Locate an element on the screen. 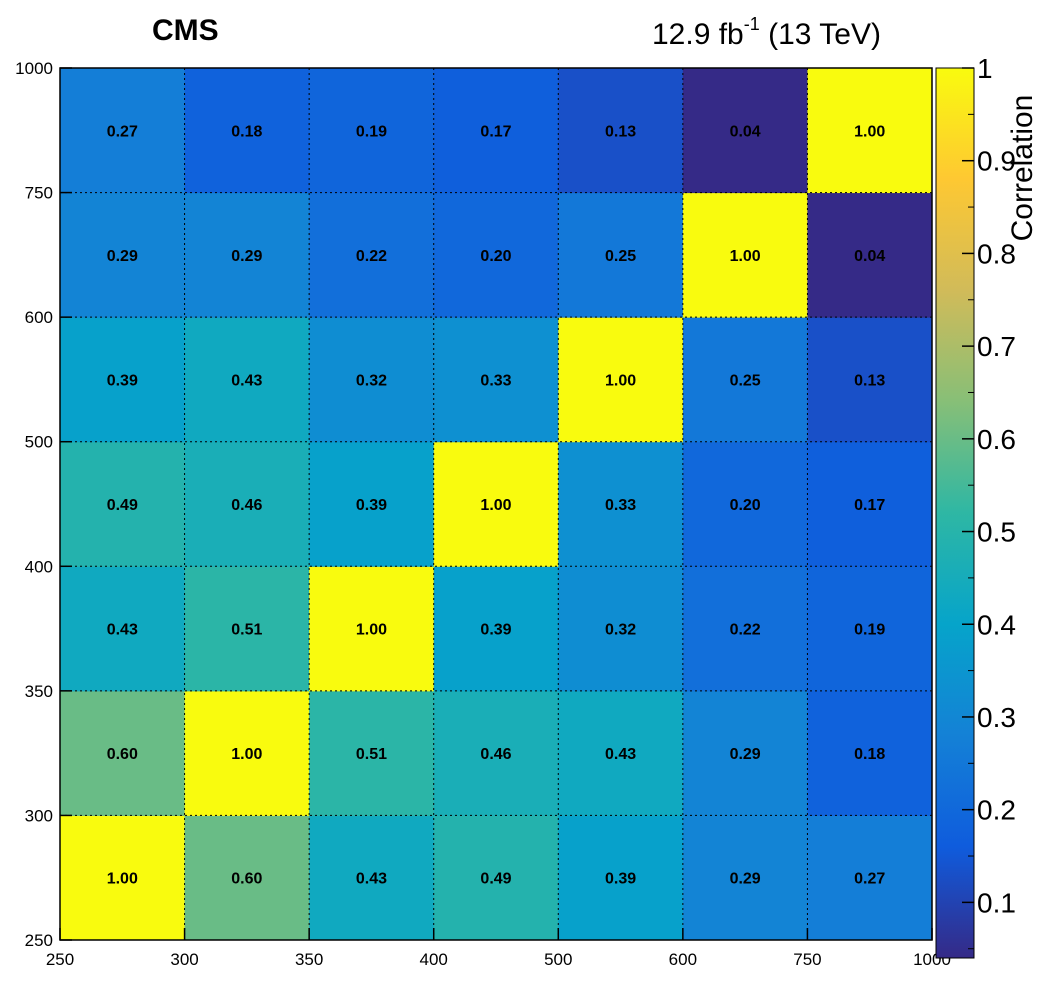 The image size is (1057, 987). colorbar-tick-label: 0.6 is located at coordinates (996, 439).